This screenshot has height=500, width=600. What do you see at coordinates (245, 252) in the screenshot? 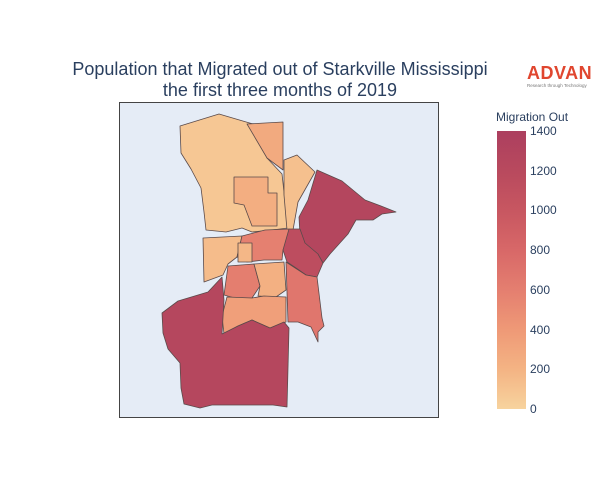
I see `region-center-small` at bounding box center [245, 252].